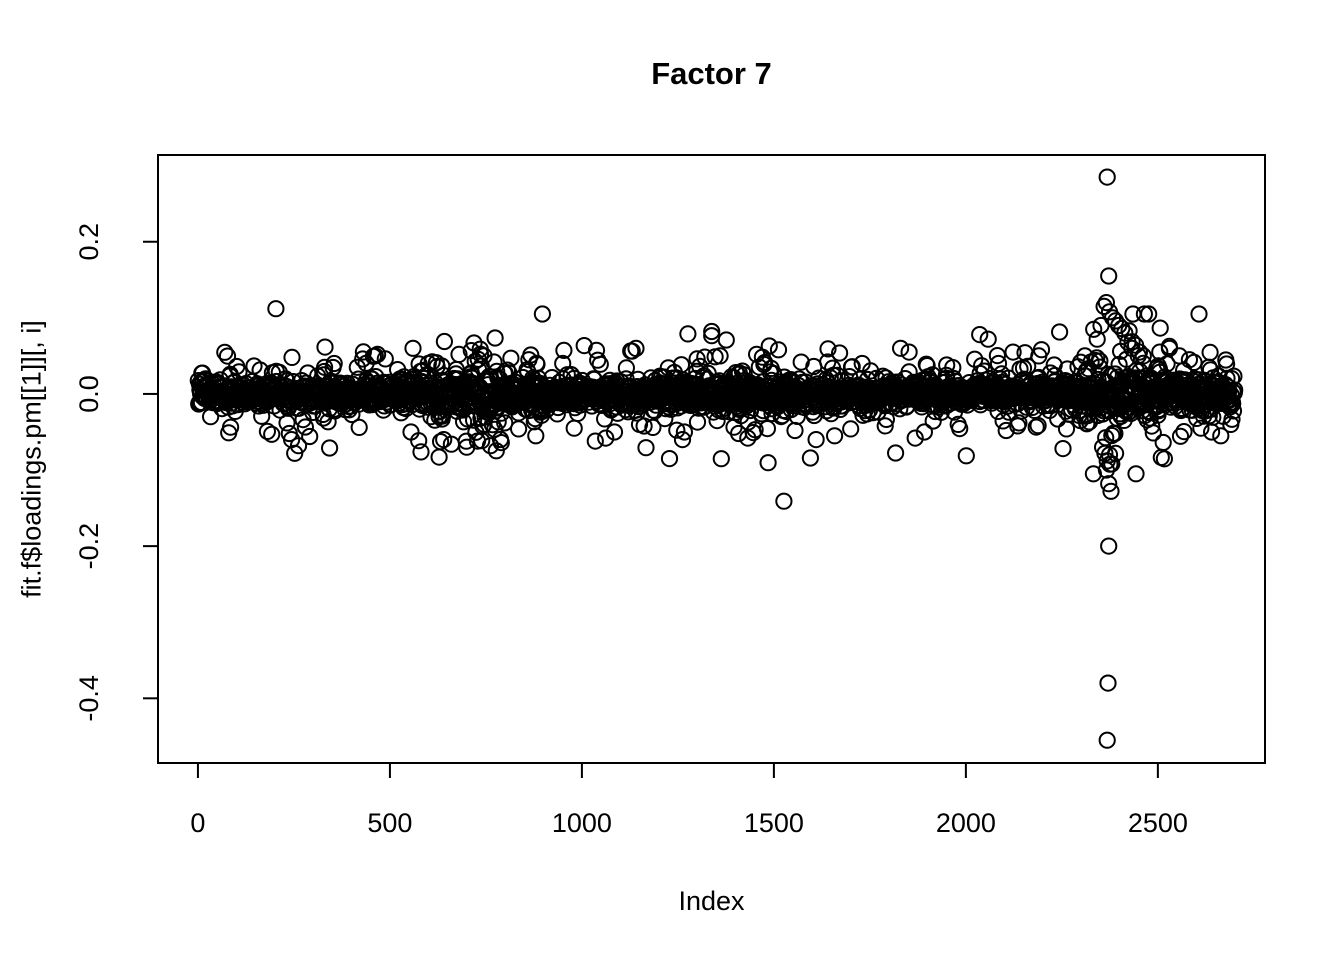 The image size is (1344, 960). Describe the element at coordinates (966, 823) in the screenshot. I see `x-axis-tick-label: 2000` at that location.